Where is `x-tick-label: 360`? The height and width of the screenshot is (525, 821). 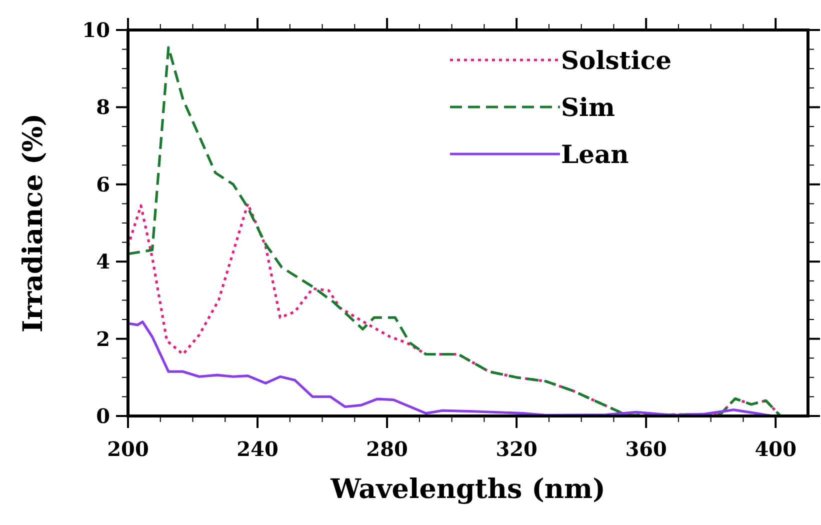 x-tick-label: 360 is located at coordinates (646, 449).